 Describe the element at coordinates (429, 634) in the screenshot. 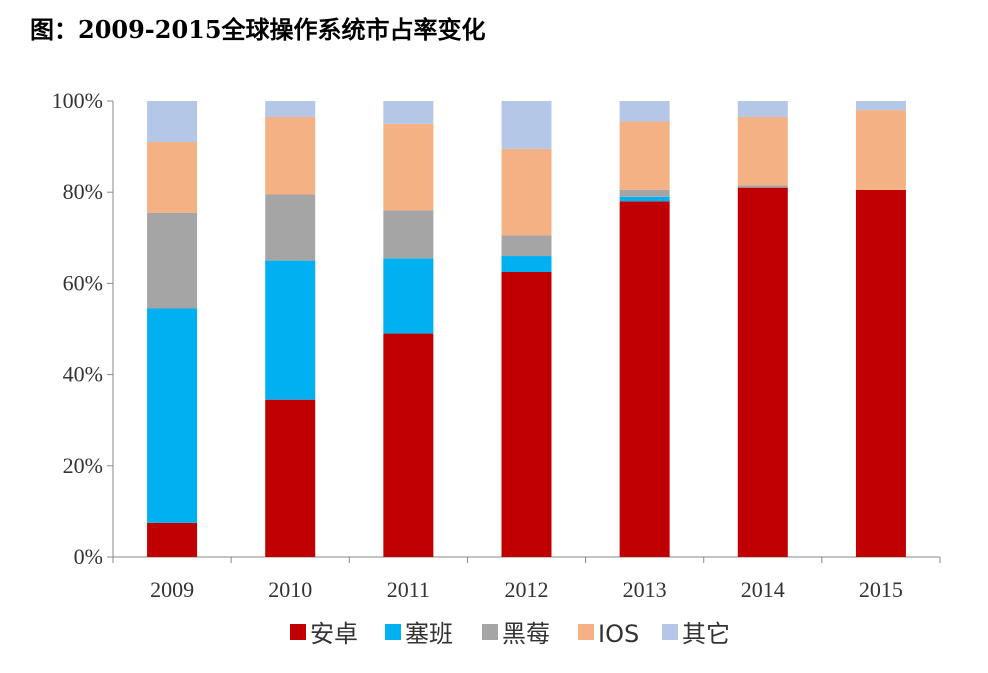

I see `legend-label: 塞班` at that location.